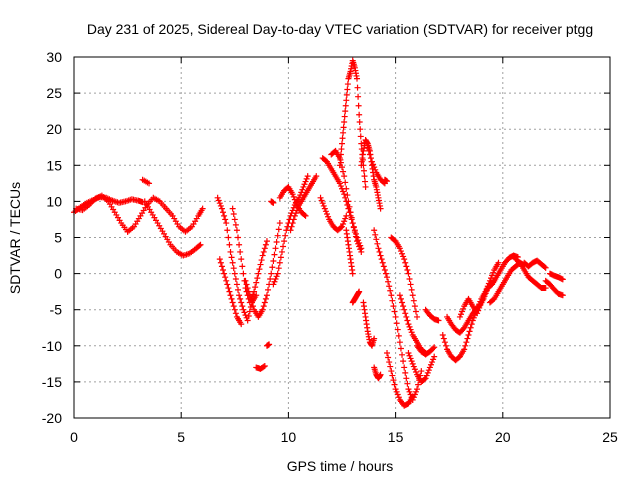  What do you see at coordinates (54, 165) in the screenshot?
I see `y-tick-label: 15` at bounding box center [54, 165].